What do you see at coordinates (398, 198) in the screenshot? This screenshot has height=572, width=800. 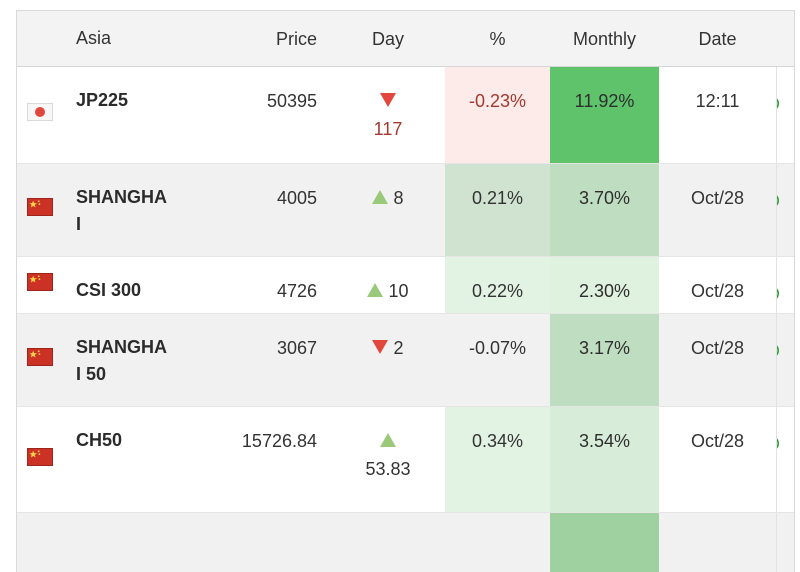 I see `day-change-value: 8` at bounding box center [398, 198].